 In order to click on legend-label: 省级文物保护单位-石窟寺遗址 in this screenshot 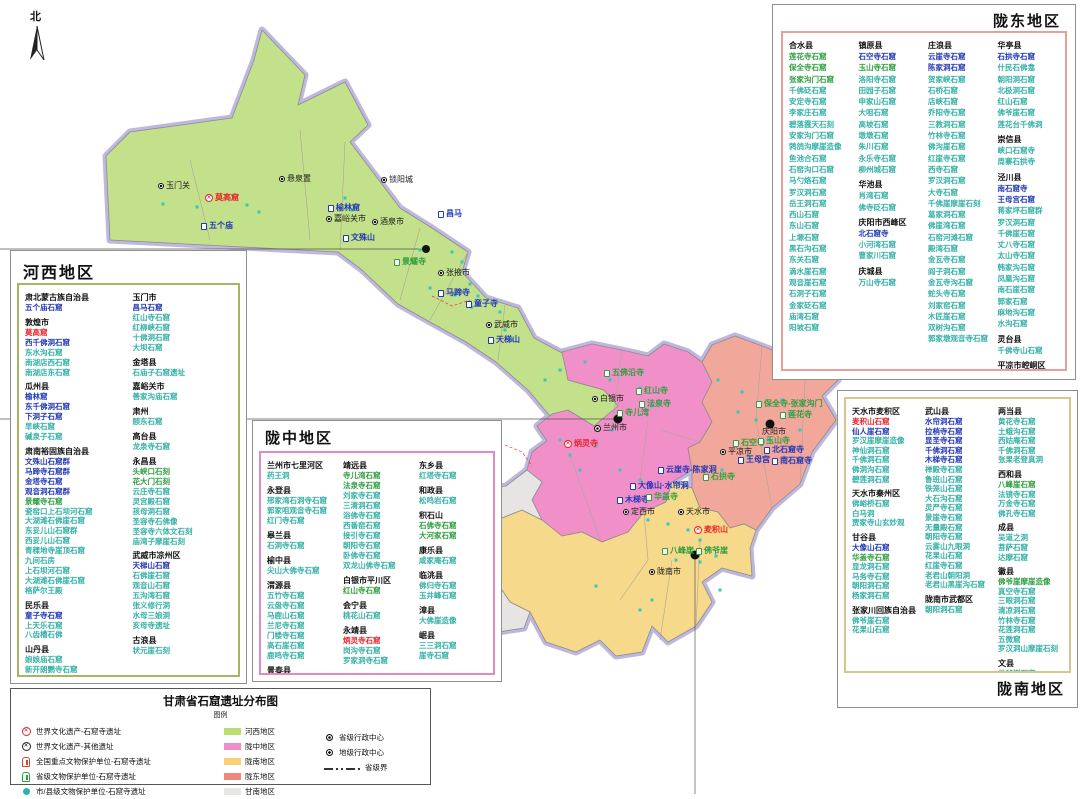, I will do `click(86, 776)`.